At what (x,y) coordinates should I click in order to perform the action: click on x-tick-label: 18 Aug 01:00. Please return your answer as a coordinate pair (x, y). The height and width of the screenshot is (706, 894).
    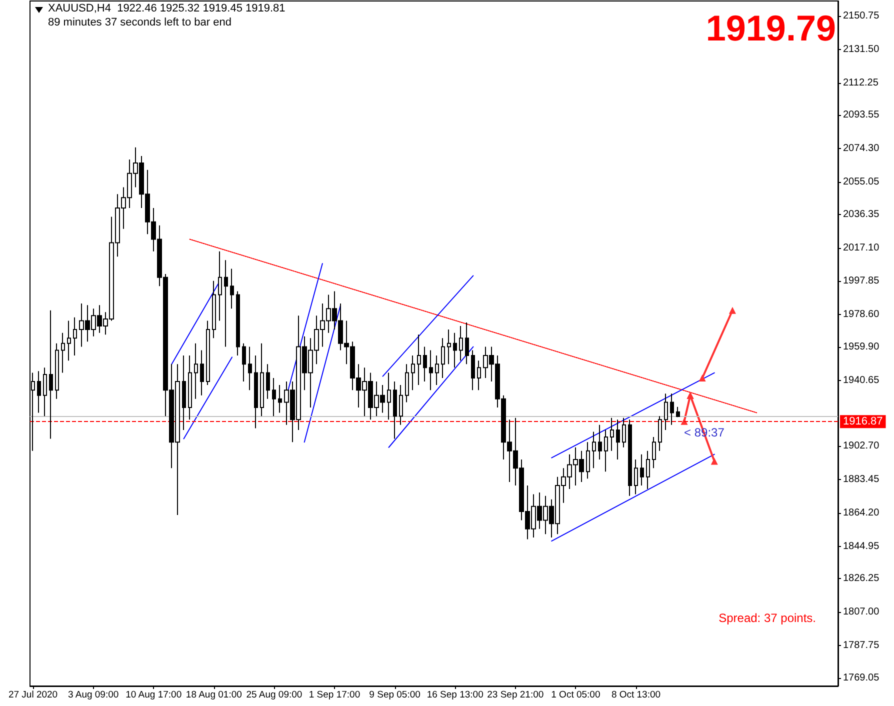
    Looking at the image, I should click on (214, 695).